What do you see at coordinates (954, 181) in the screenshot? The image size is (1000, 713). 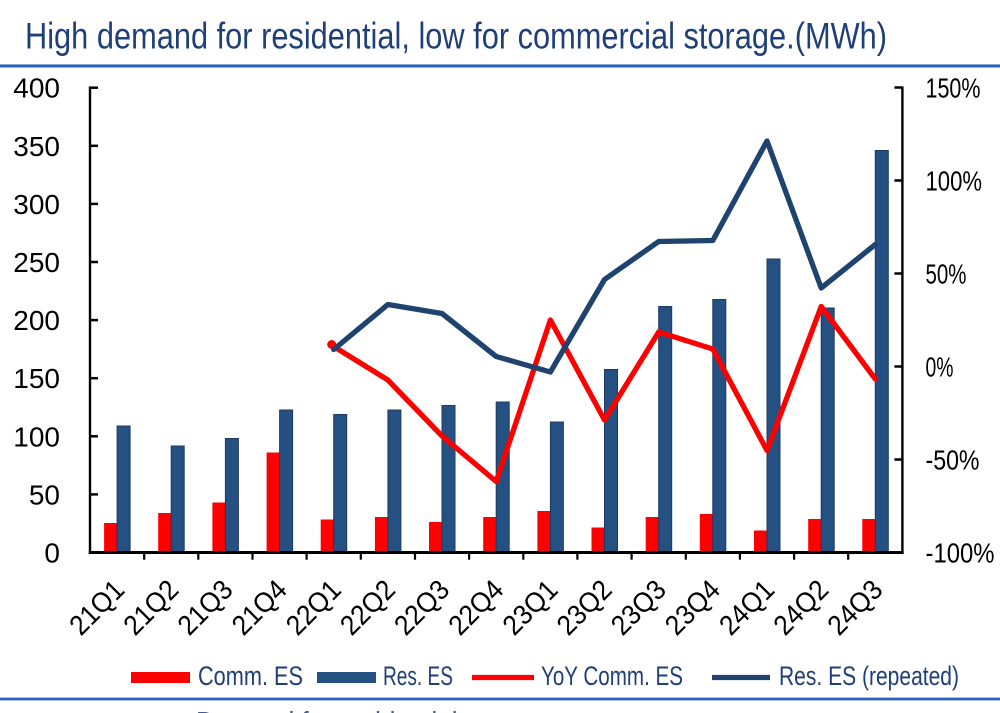 I see `svg-text: 100%` at bounding box center [954, 181].